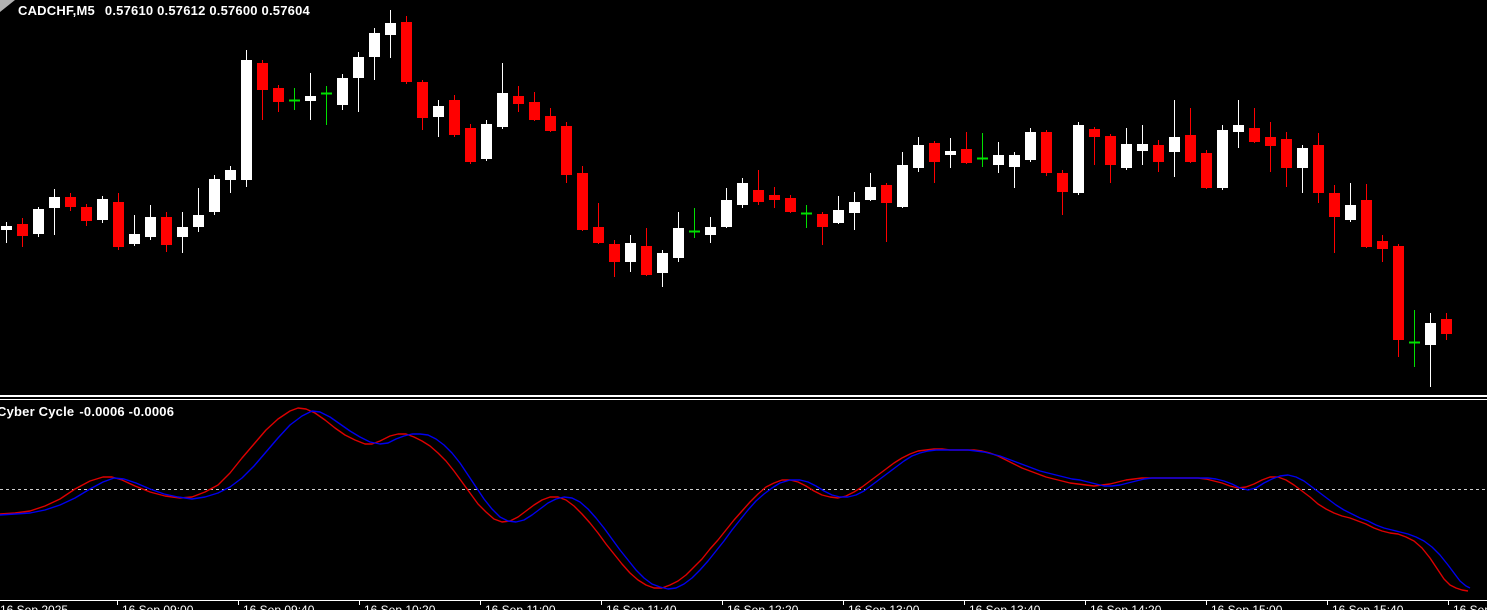 This screenshot has height=610, width=1487. Describe the element at coordinates (158, 606) in the screenshot. I see `time-label: 16 Sep 09:00` at that location.